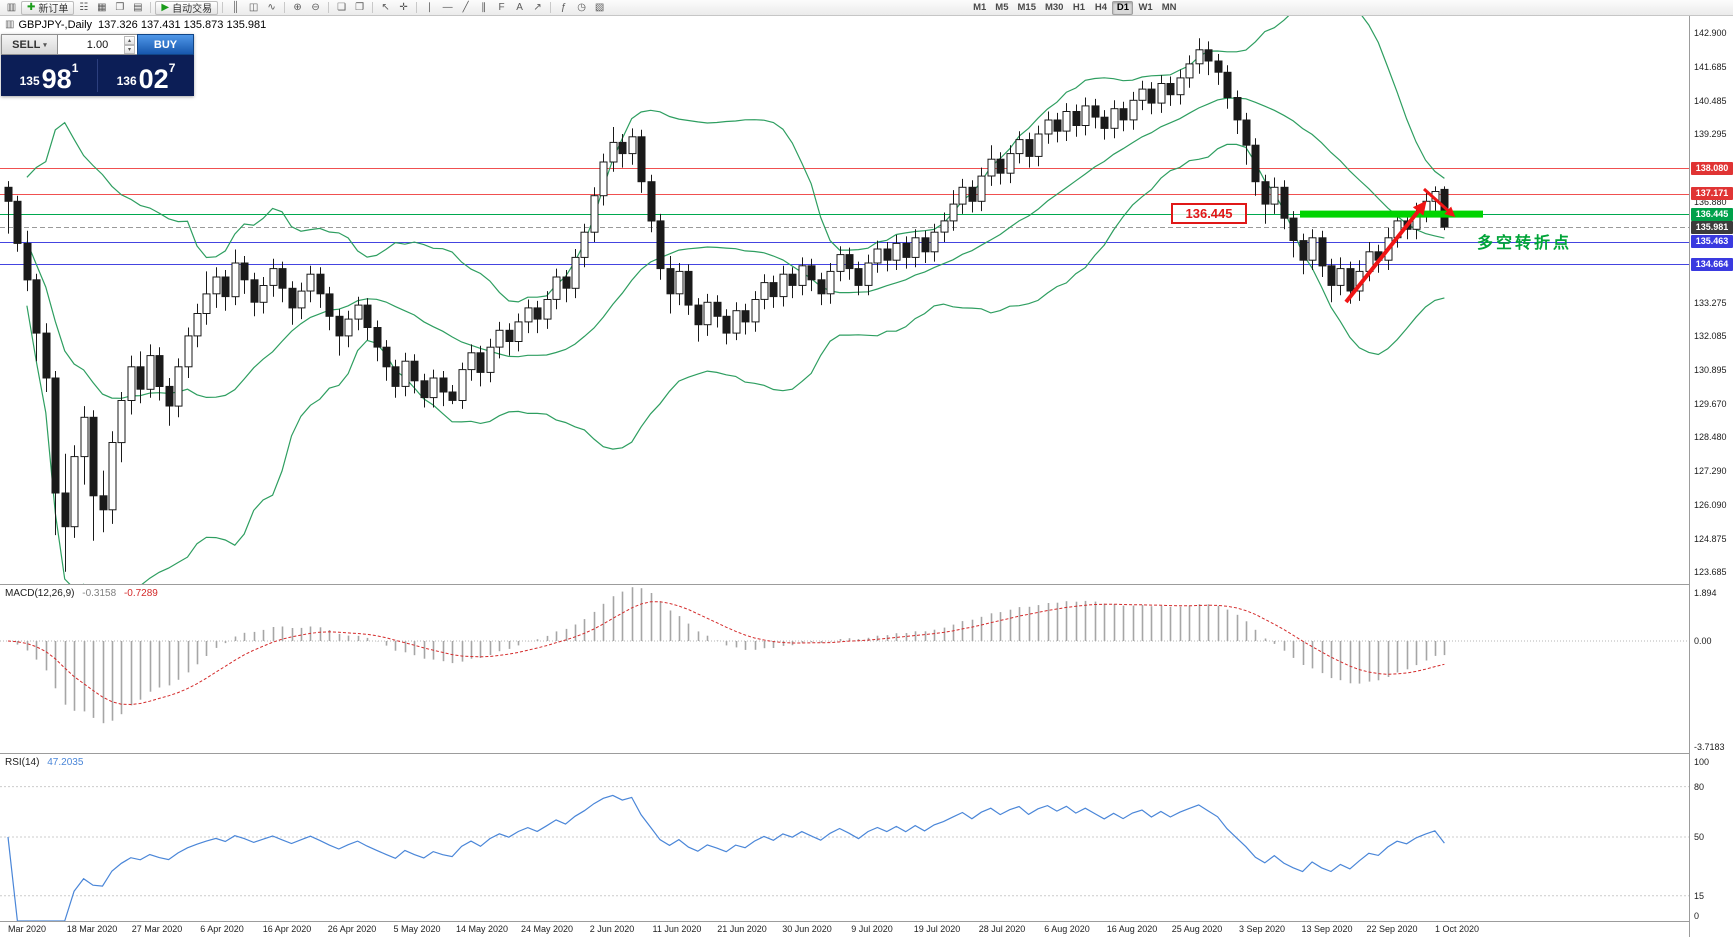 This screenshot has height=937, width=1733. What do you see at coordinates (137, 8) in the screenshot?
I see `terminal-icon: ▤` at bounding box center [137, 8].